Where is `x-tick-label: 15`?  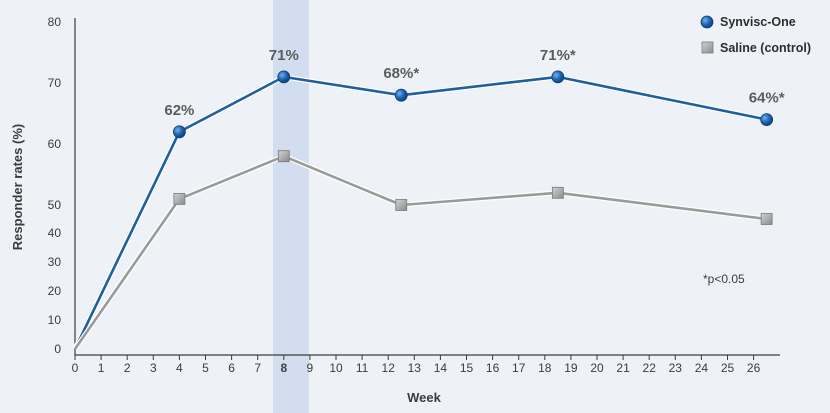
x-tick-label: 15 is located at coordinates (467, 368).